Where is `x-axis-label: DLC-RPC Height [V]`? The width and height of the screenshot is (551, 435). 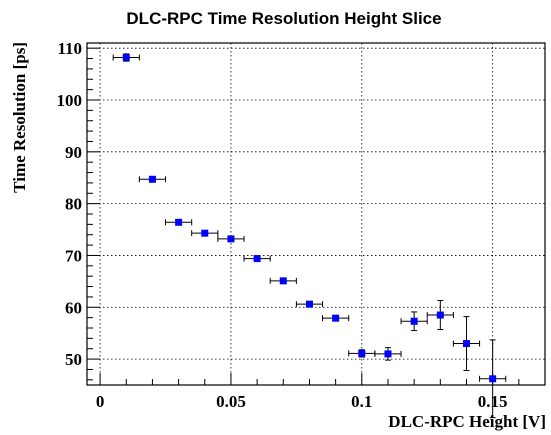 x-axis-label: DLC-RPC Height [V] is located at coordinates (467, 421).